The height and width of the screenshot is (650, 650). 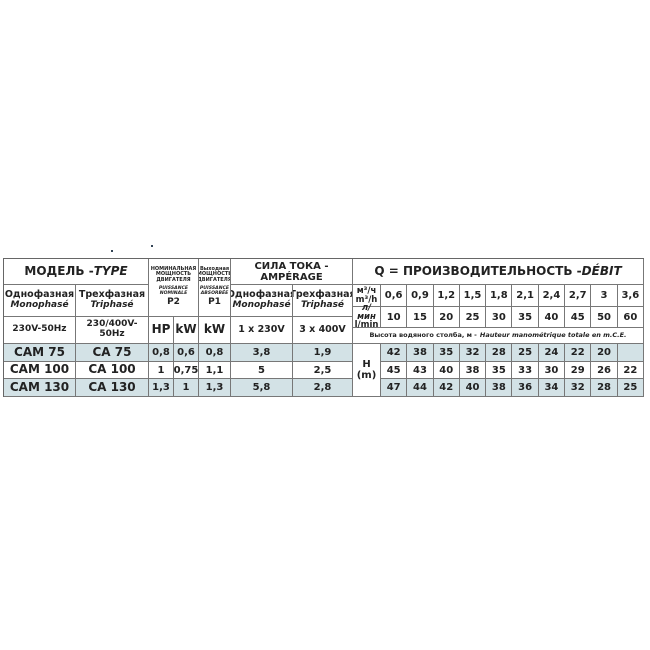 What do you see at coordinates (322, 304) in the screenshot?
I see `amp-tri-label-fr: Triphasé` at bounding box center [322, 304].